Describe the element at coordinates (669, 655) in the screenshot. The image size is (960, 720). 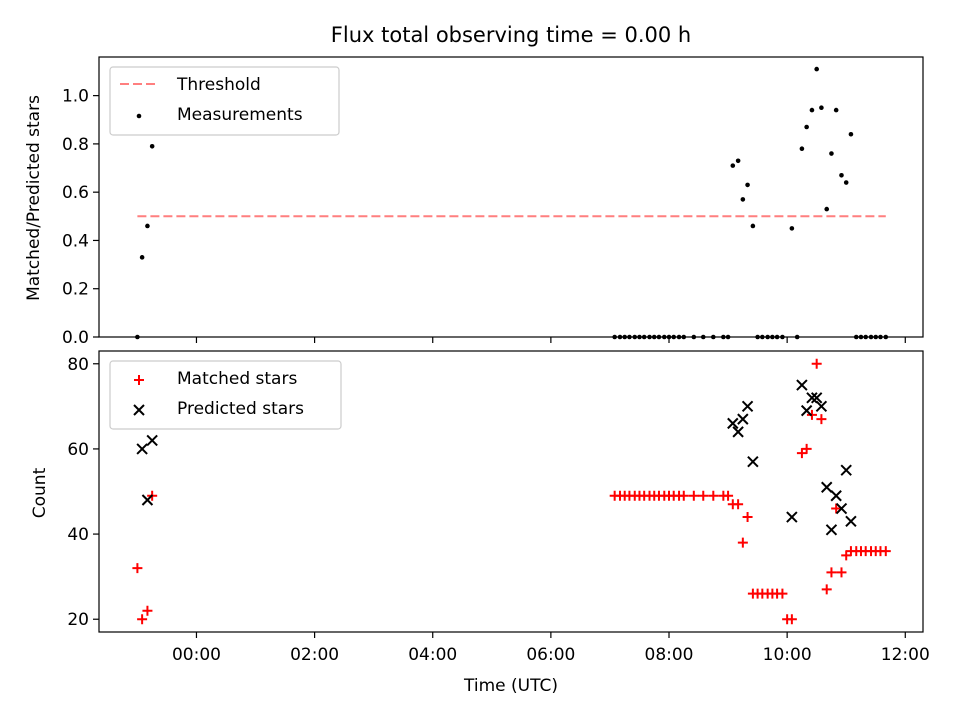
I see `x-tick-label: 08:00` at that location.